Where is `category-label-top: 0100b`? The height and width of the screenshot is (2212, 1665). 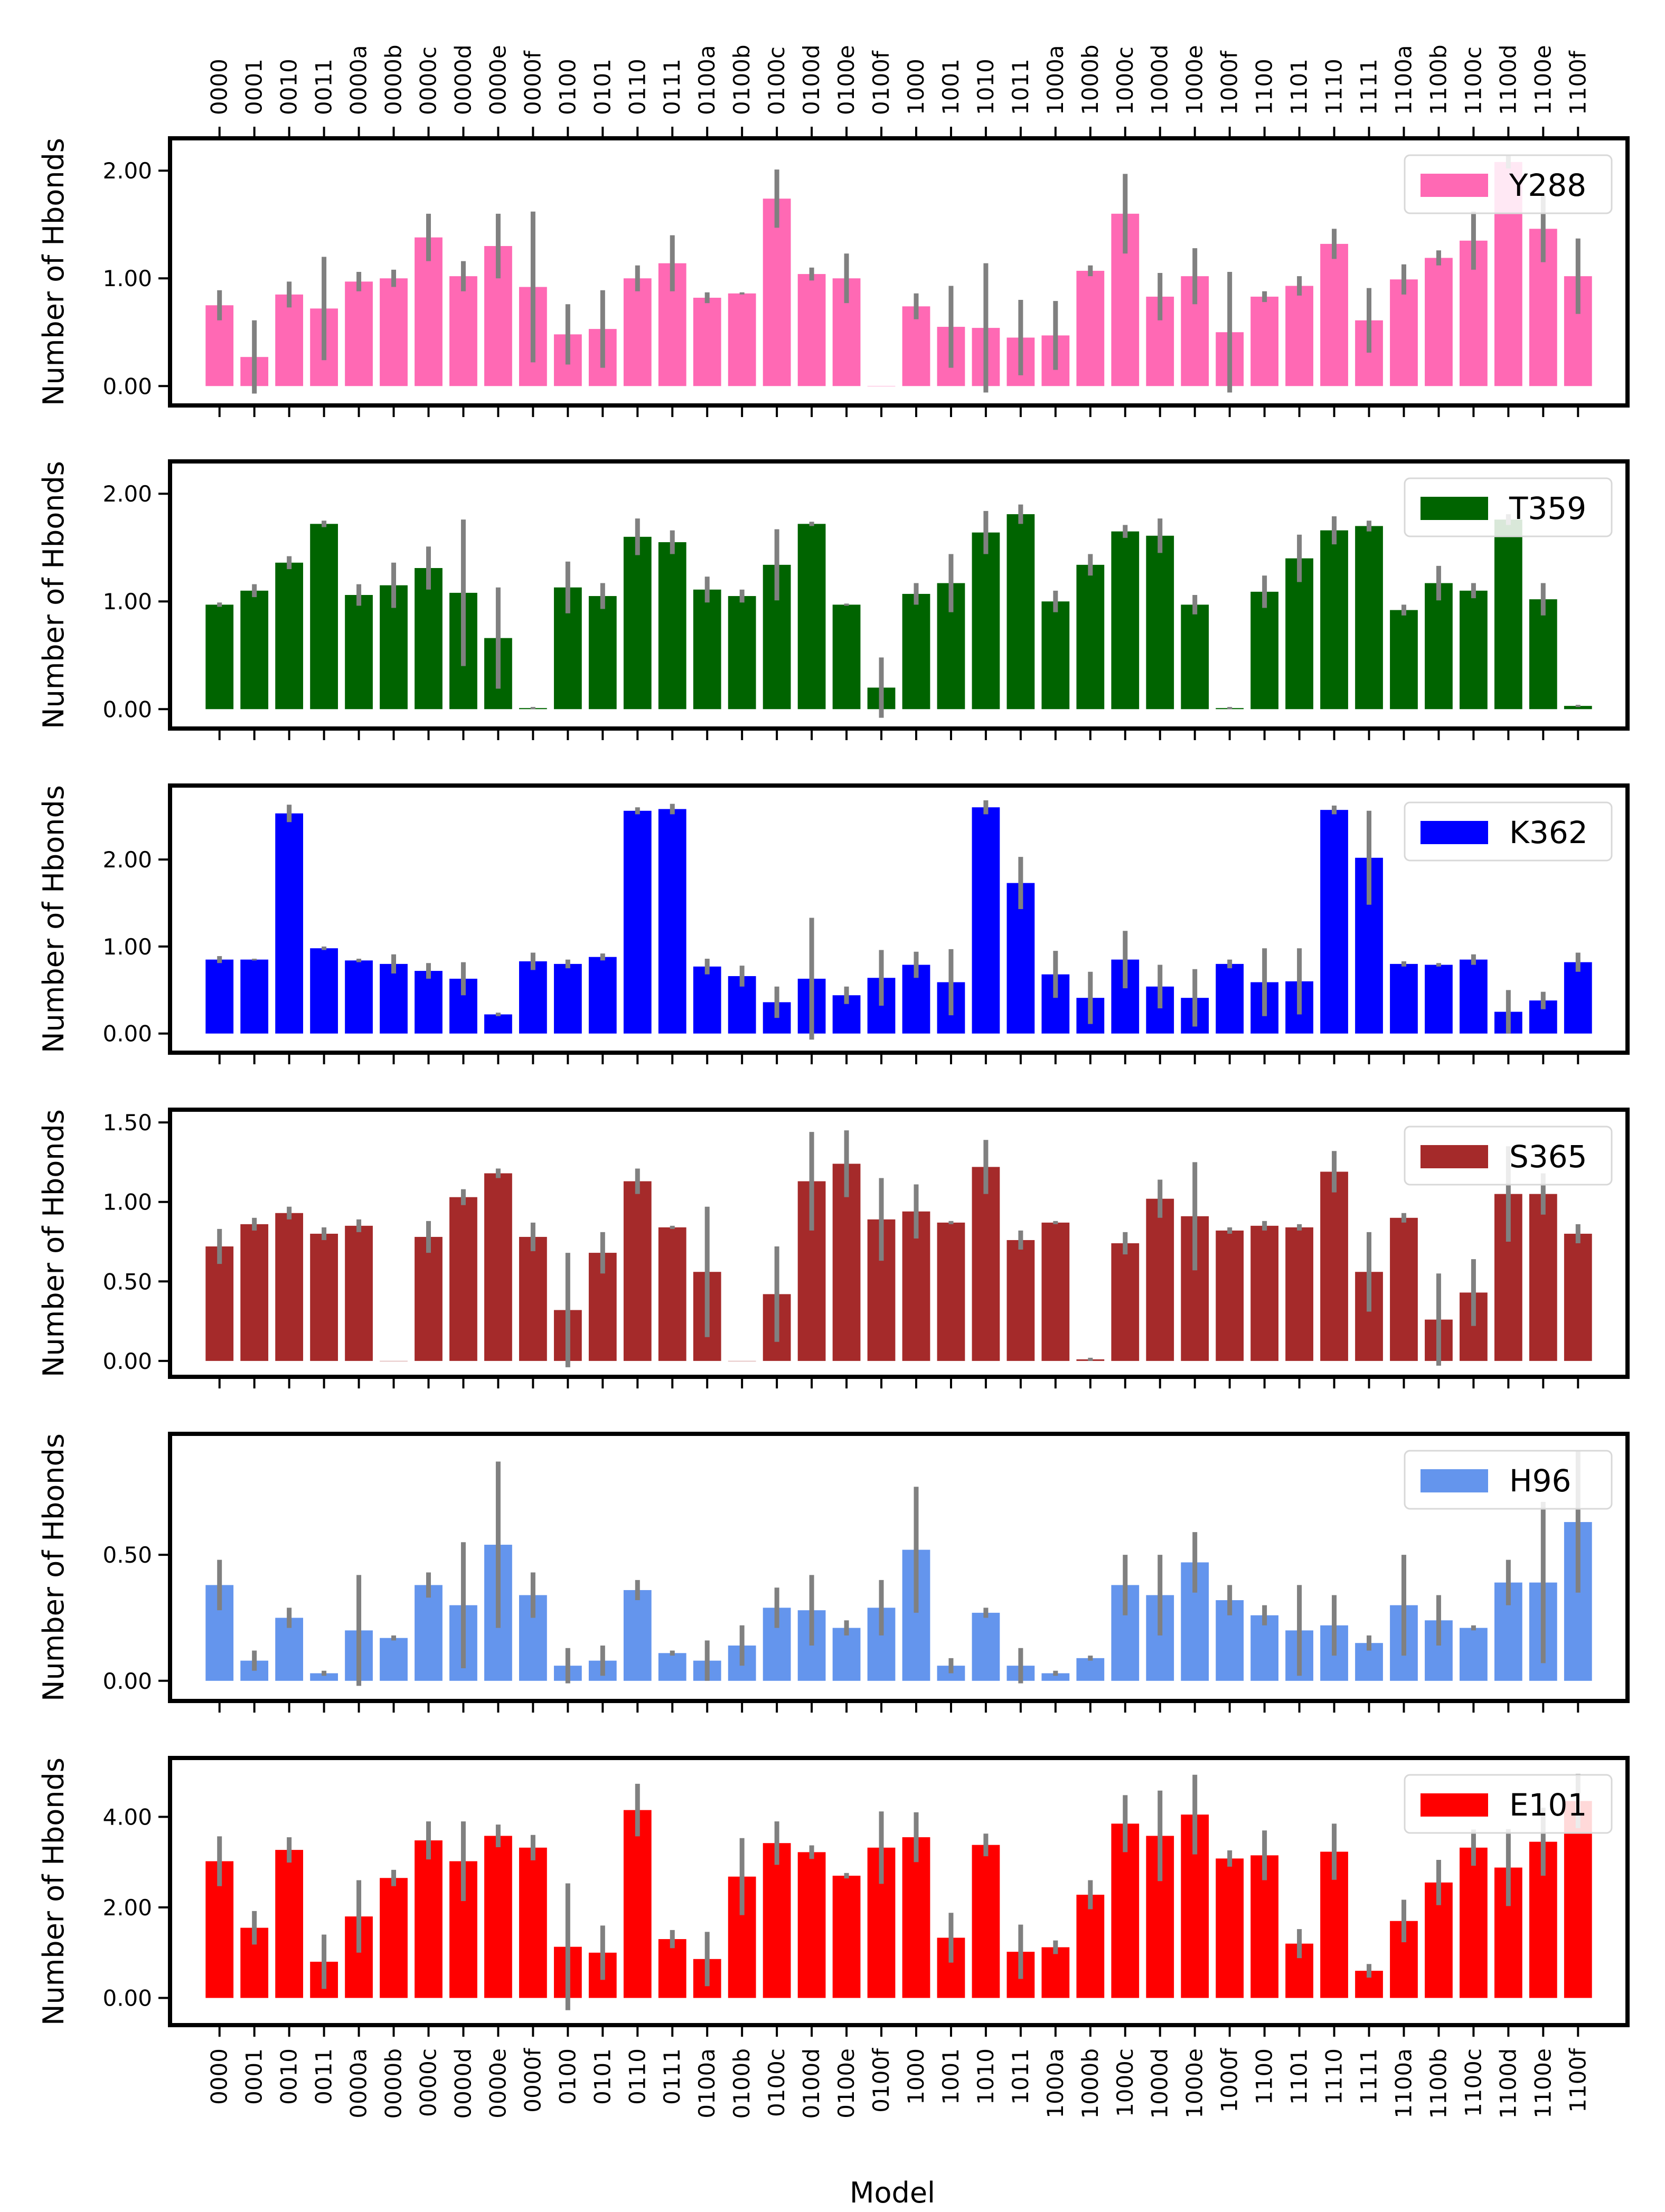 category-label-top: 0100b is located at coordinates (742, 79).